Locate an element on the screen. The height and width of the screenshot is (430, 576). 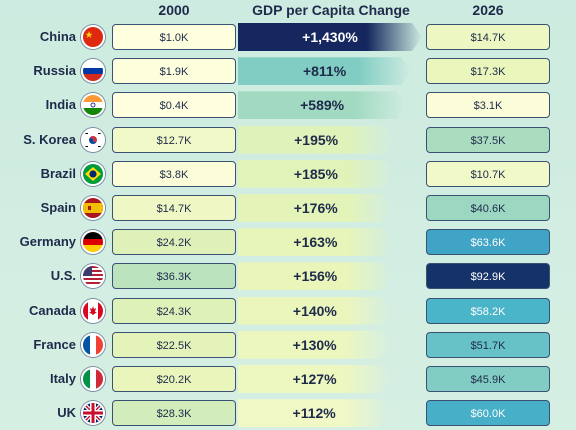
value-2000-cell: $28.3K is located at coordinates (174, 413).